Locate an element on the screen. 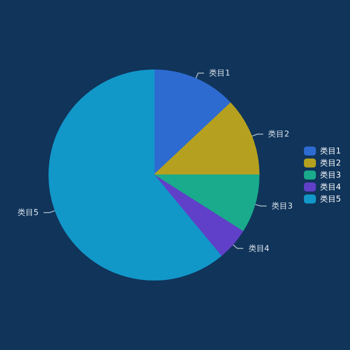 Image resolution: width=350 pixels, height=350 pixels. slice-label: 类目2 is located at coordinates (279, 134).